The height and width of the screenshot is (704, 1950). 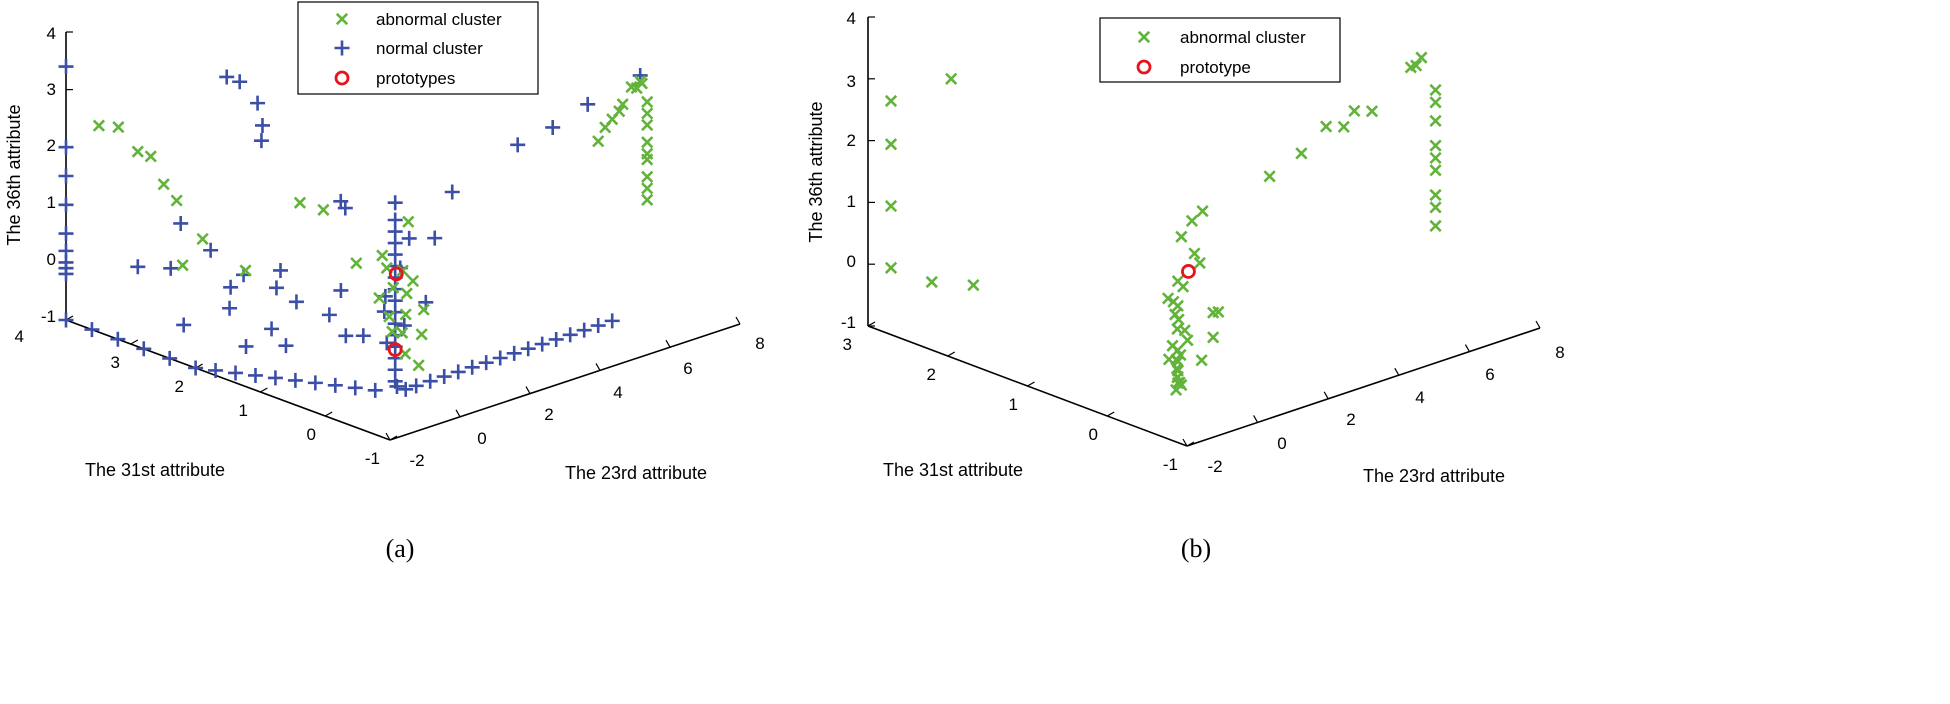 What do you see at coordinates (1013, 404) in the screenshot?
I see `y-tick-label: 1` at bounding box center [1013, 404].